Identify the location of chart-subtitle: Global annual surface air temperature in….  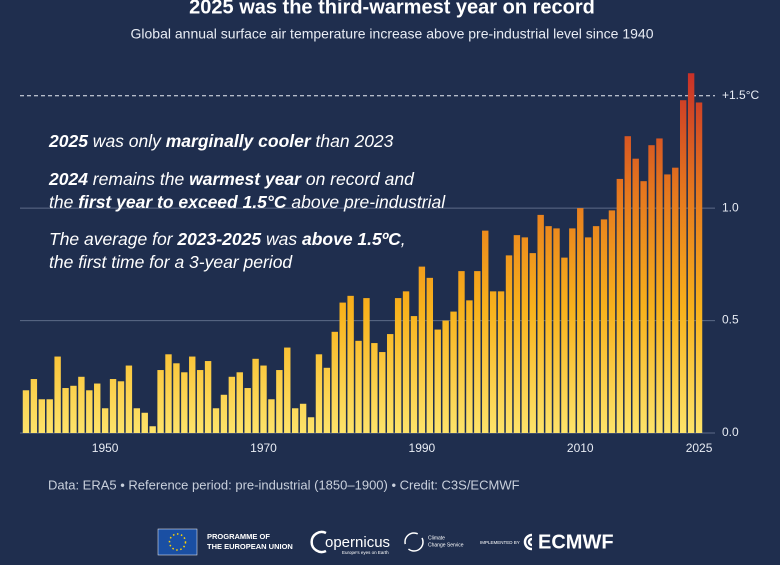
(392, 34).